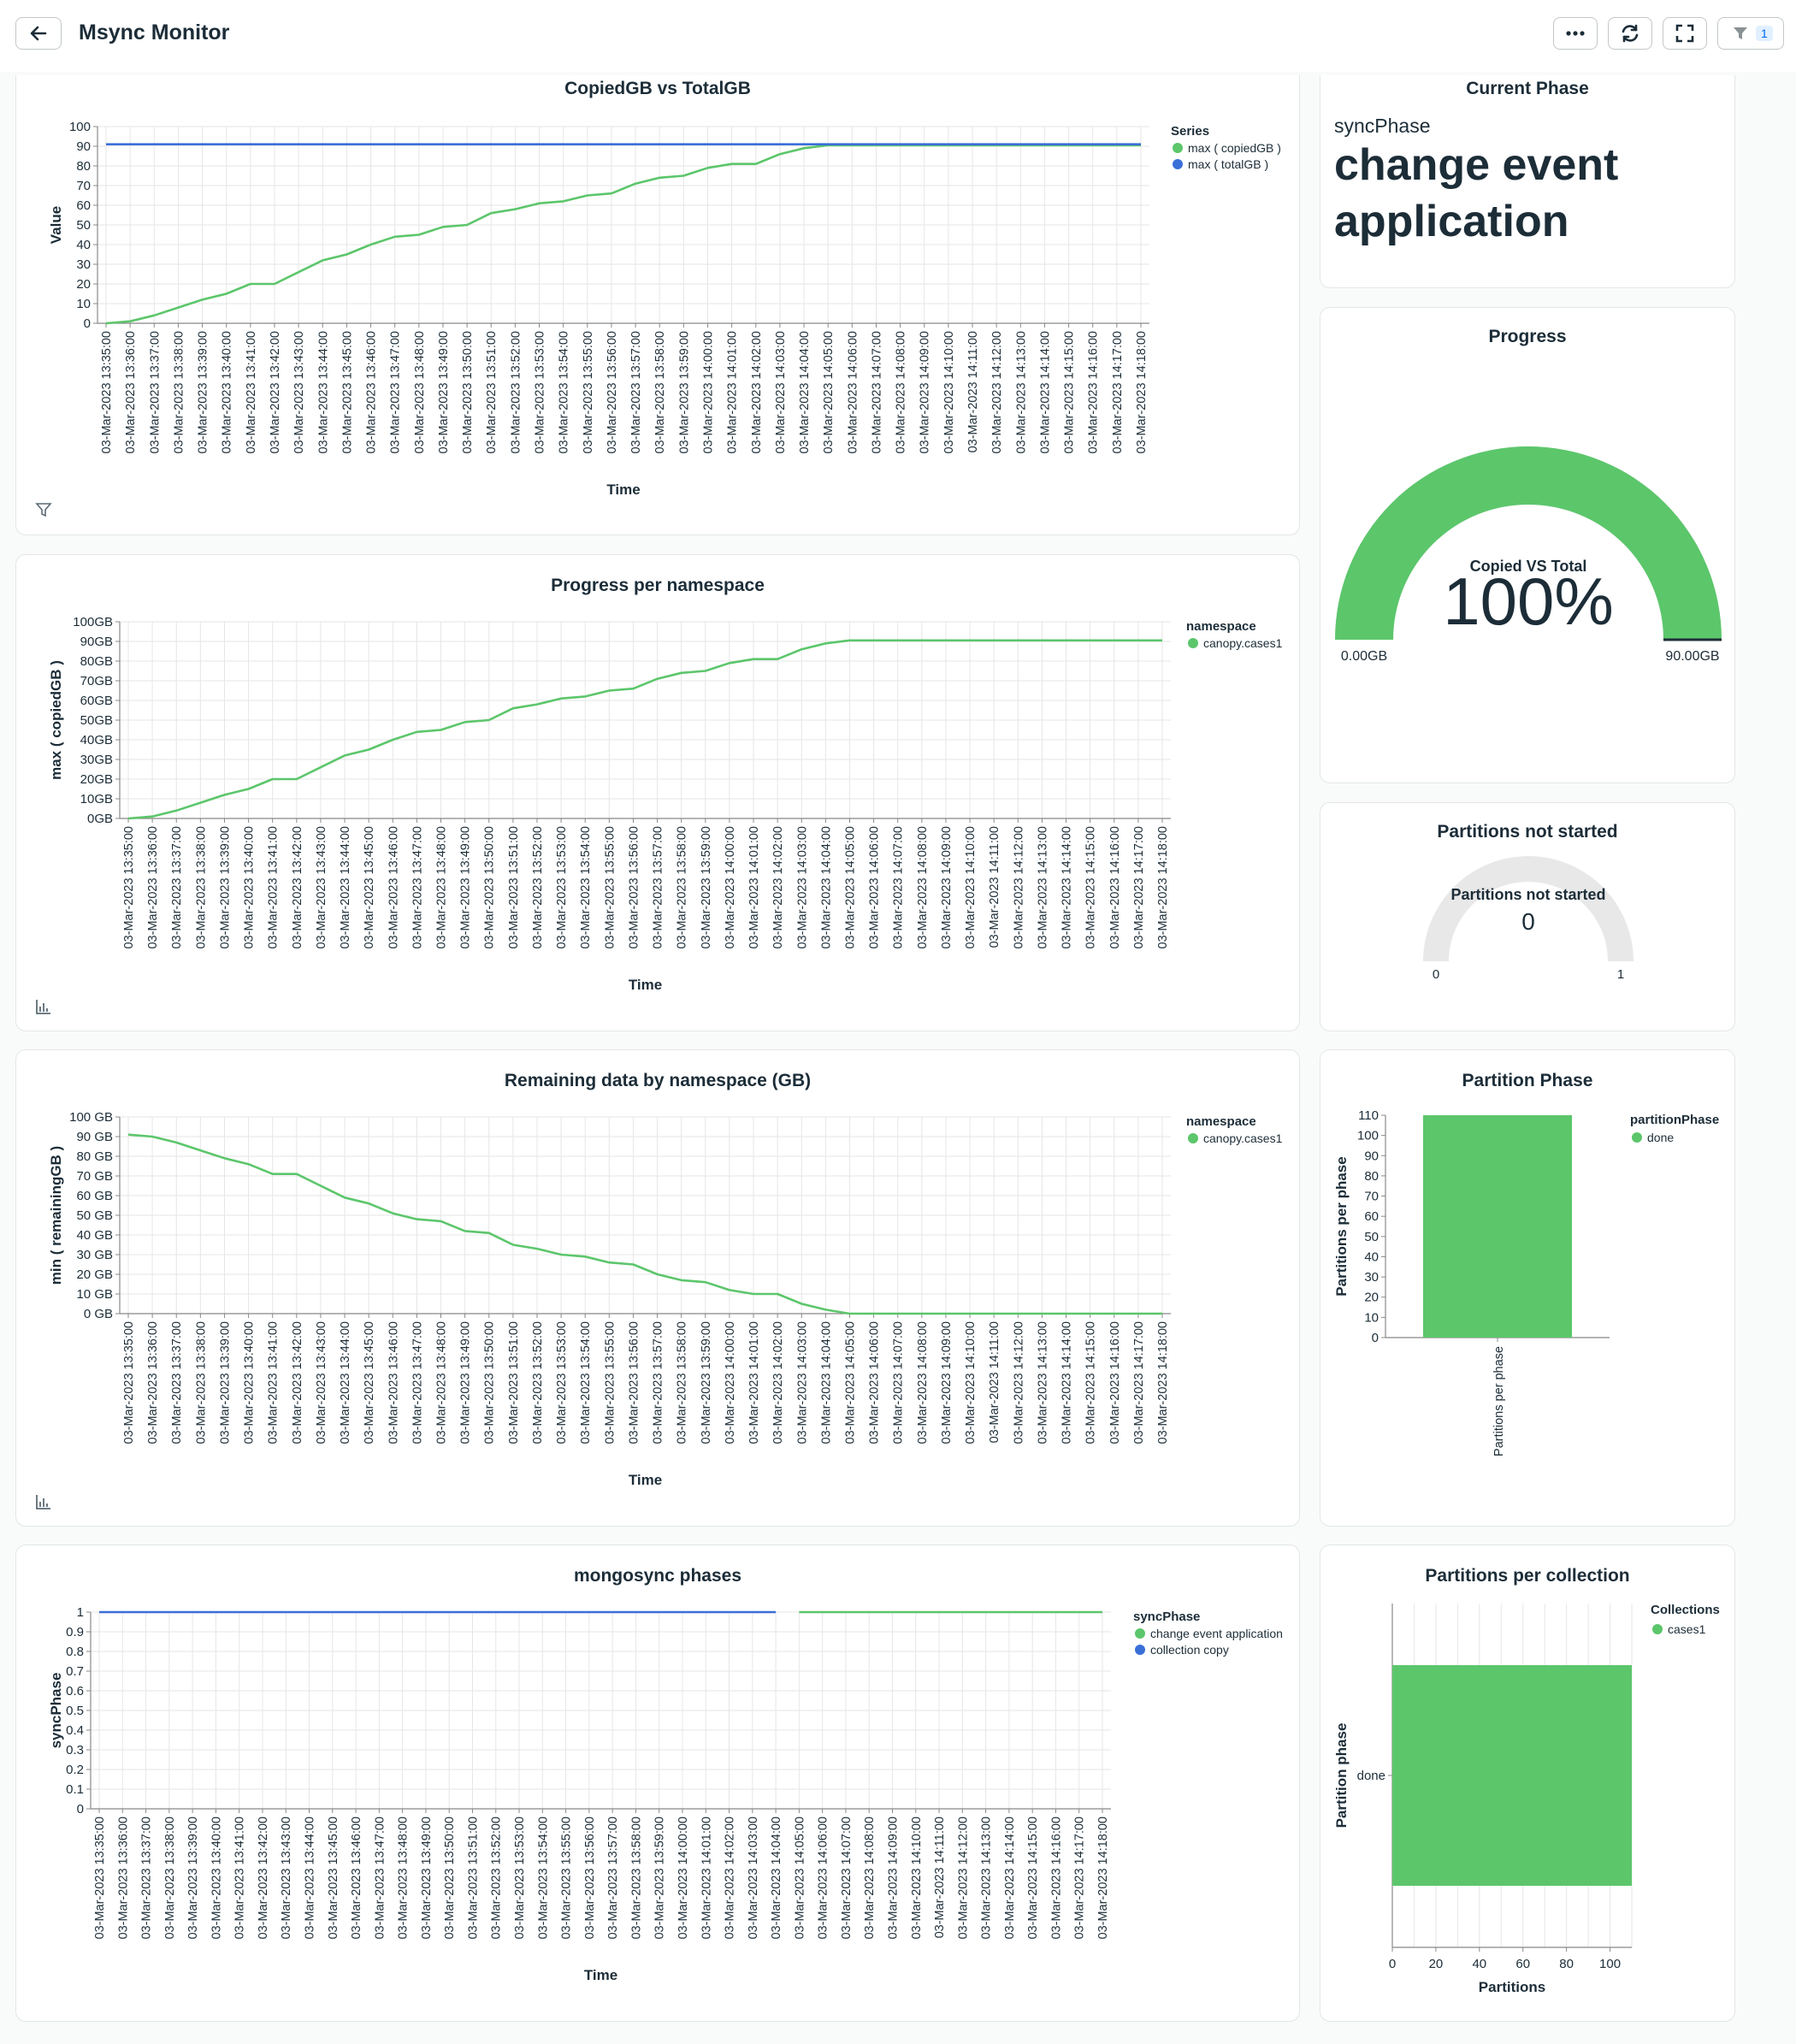 The width and height of the screenshot is (1796, 2044). Describe the element at coordinates (94, 1137) in the screenshot. I see `y-tick-label: 90 GB` at that location.